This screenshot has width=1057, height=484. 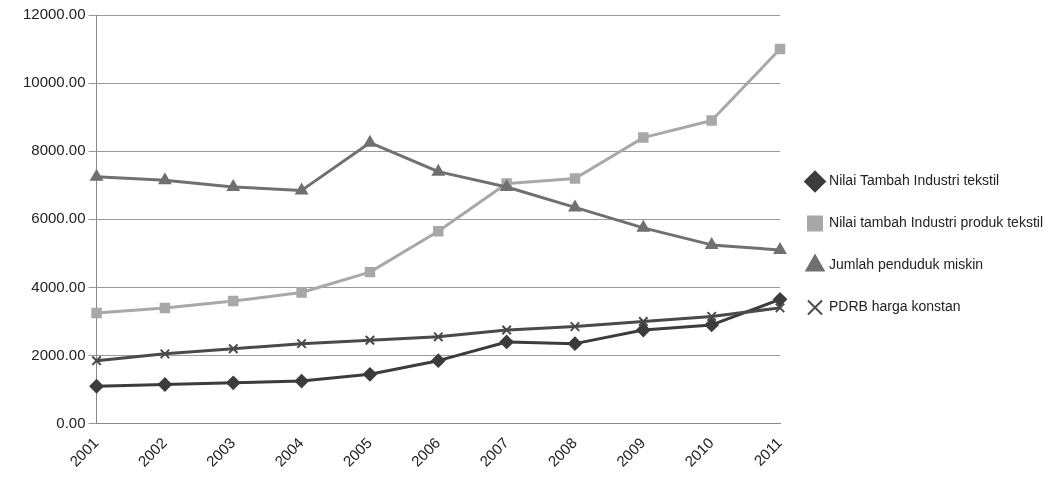 What do you see at coordinates (906, 264) in the screenshot?
I see `legend-label: Jumlah penduduk miskin` at bounding box center [906, 264].